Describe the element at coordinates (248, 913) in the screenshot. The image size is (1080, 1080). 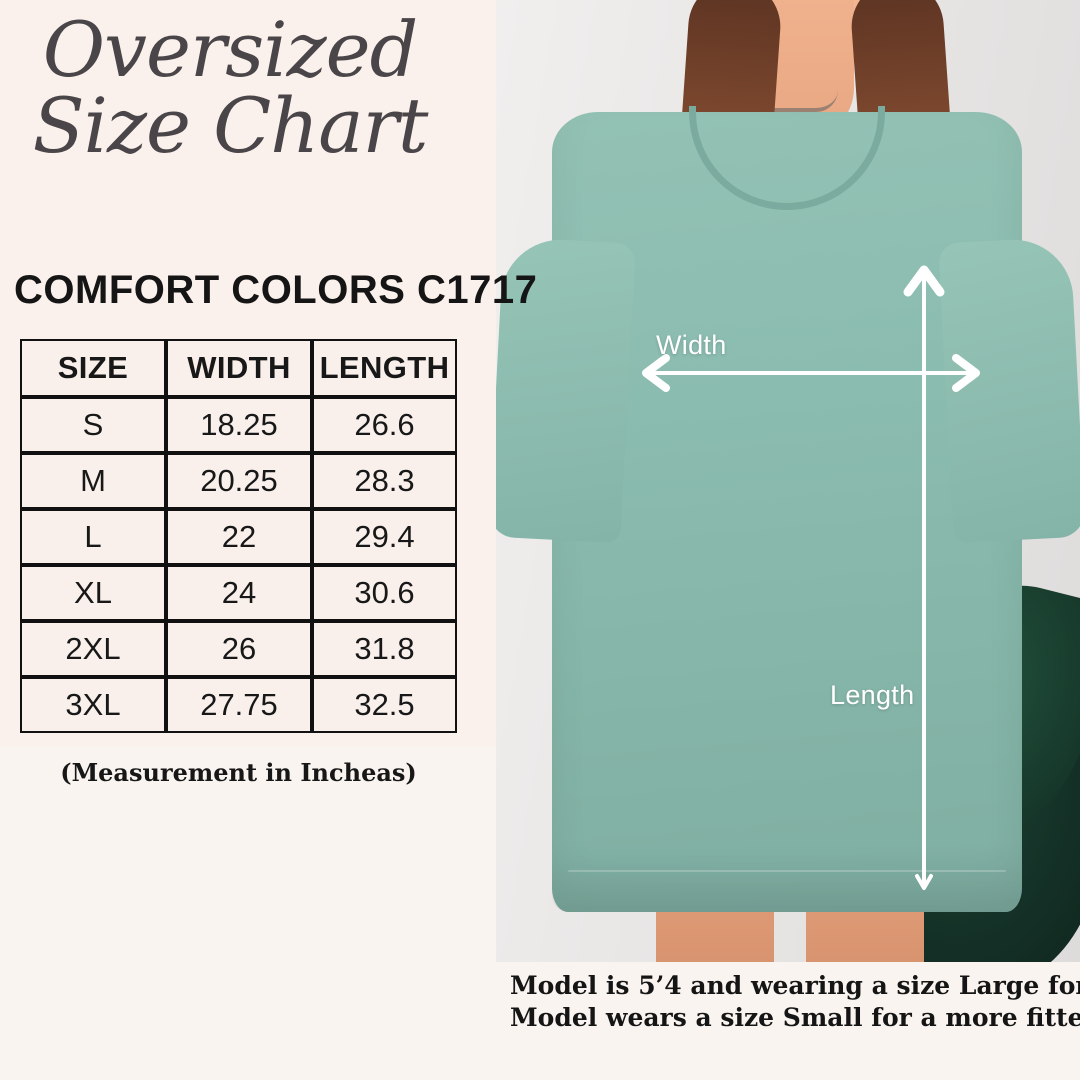
I see `left-panel-lower-band` at that location.